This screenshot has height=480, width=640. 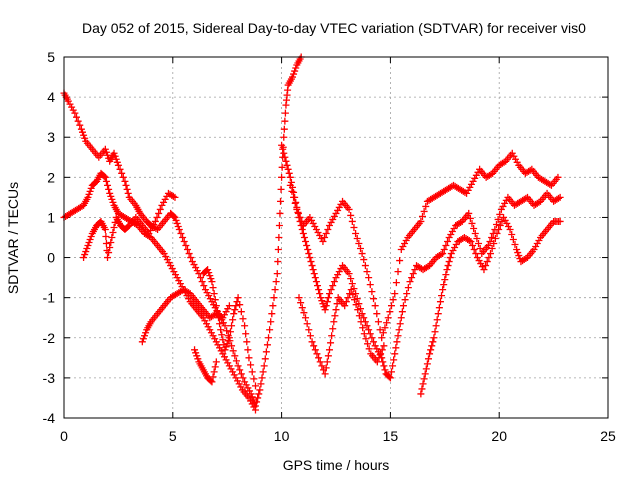 I want to click on y-tick-label: -3, so click(x=49, y=378).